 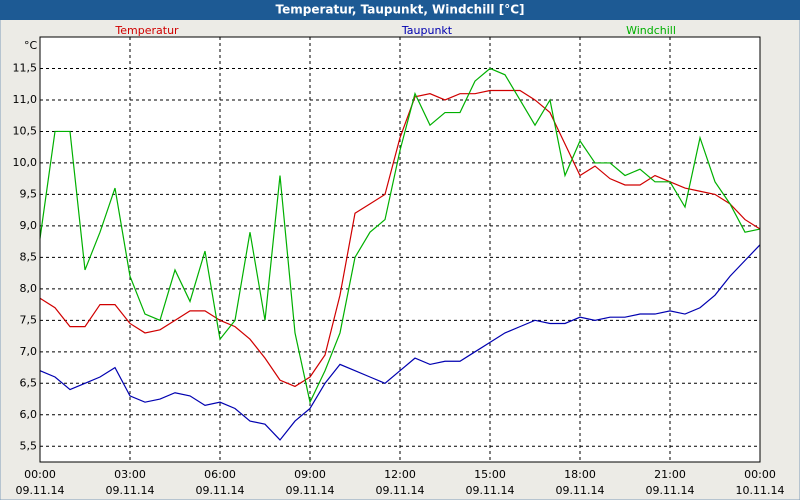 What do you see at coordinates (25, 162) in the screenshot?
I see `y-tick-label: 10,0` at bounding box center [25, 162].